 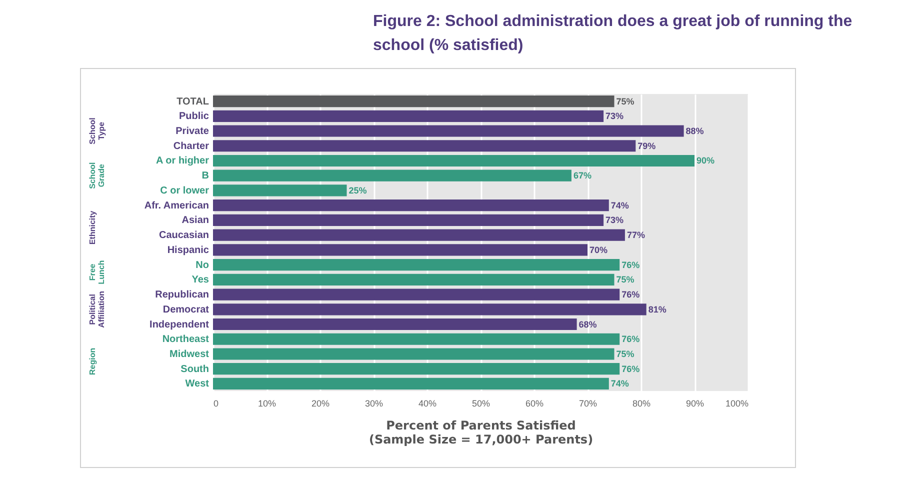 I want to click on x-axis-title: Percent of Parents Satisfied (Sample Size = 17,000+ Parents), so click(x=481, y=432).